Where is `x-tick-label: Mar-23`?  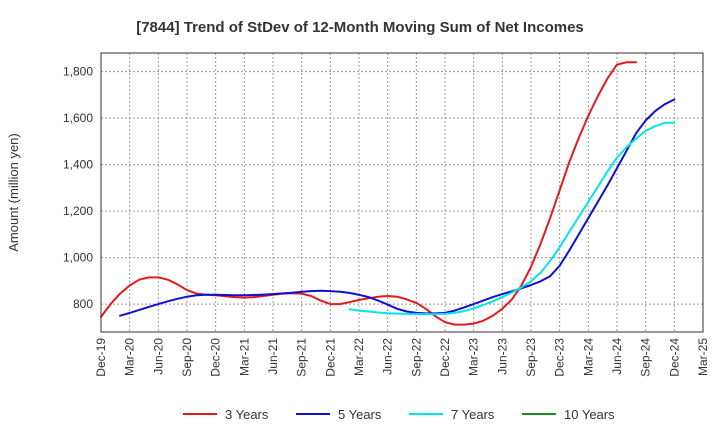 x-tick-label: Mar-23 is located at coordinates (474, 357).